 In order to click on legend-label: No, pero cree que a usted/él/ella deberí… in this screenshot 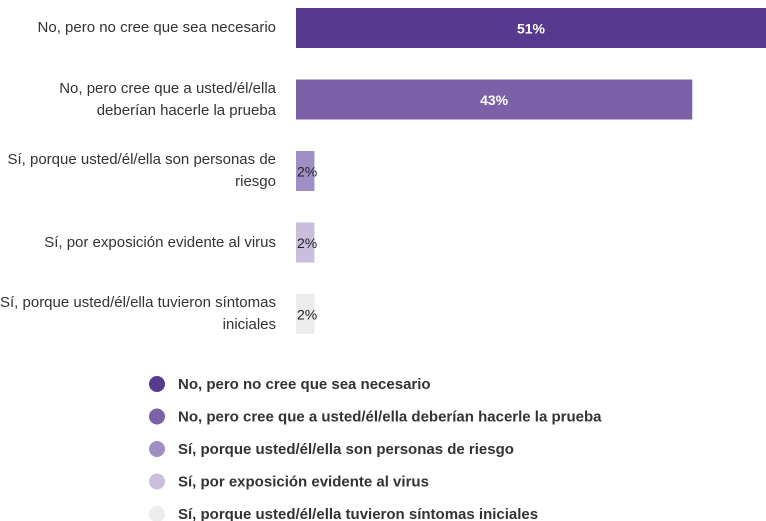, I will do `click(390, 416)`.